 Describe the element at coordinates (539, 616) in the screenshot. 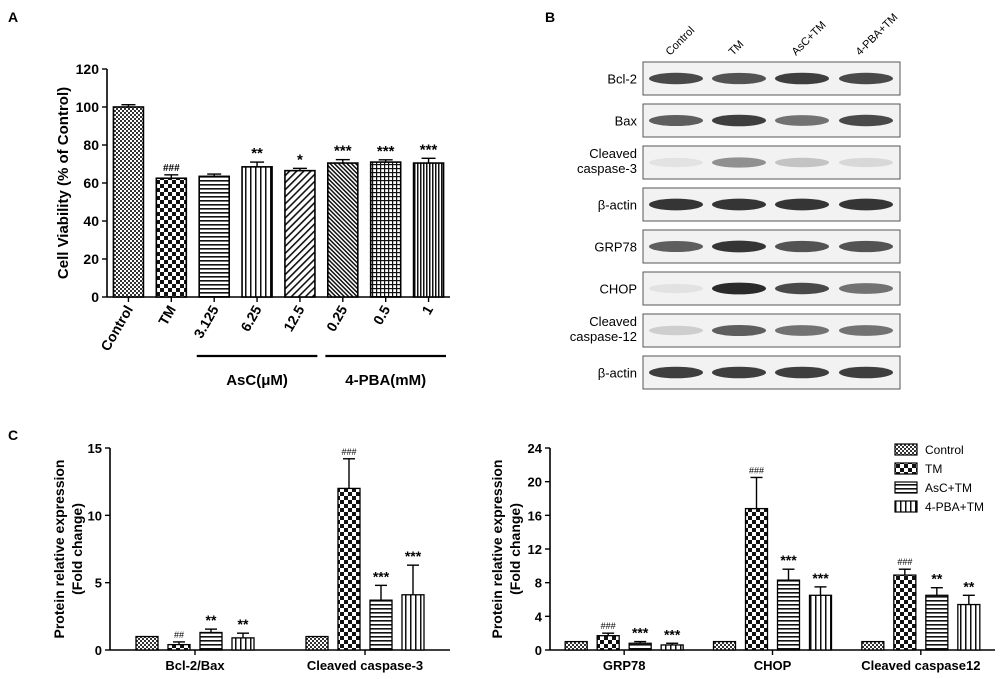

I see `y-tick-label: 4` at that location.